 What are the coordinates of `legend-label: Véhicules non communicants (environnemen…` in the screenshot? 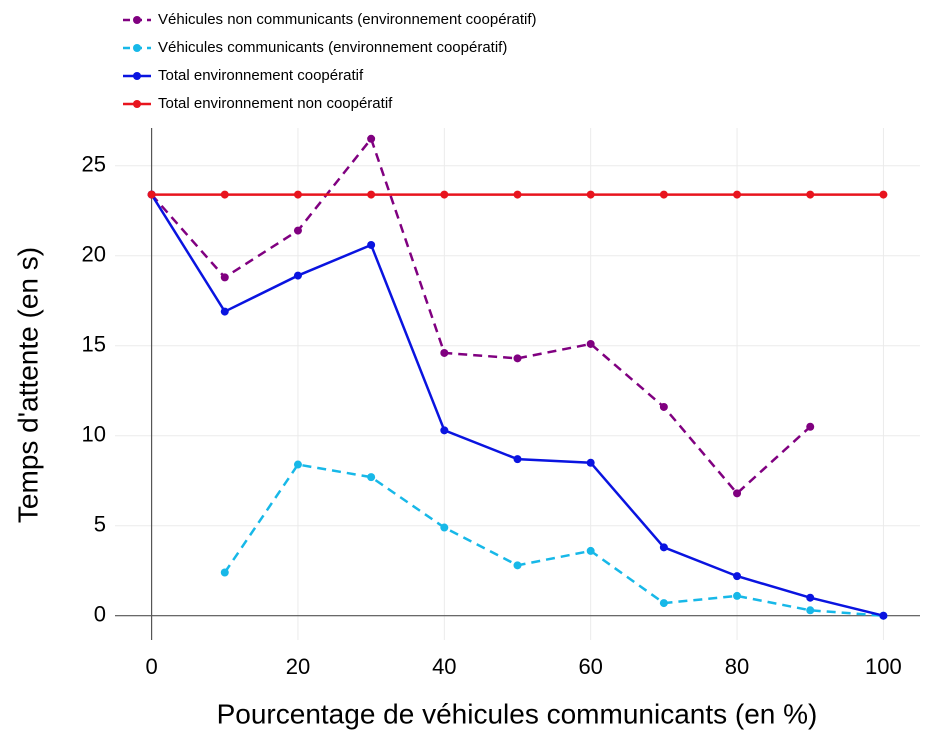 It's located at (347, 19).